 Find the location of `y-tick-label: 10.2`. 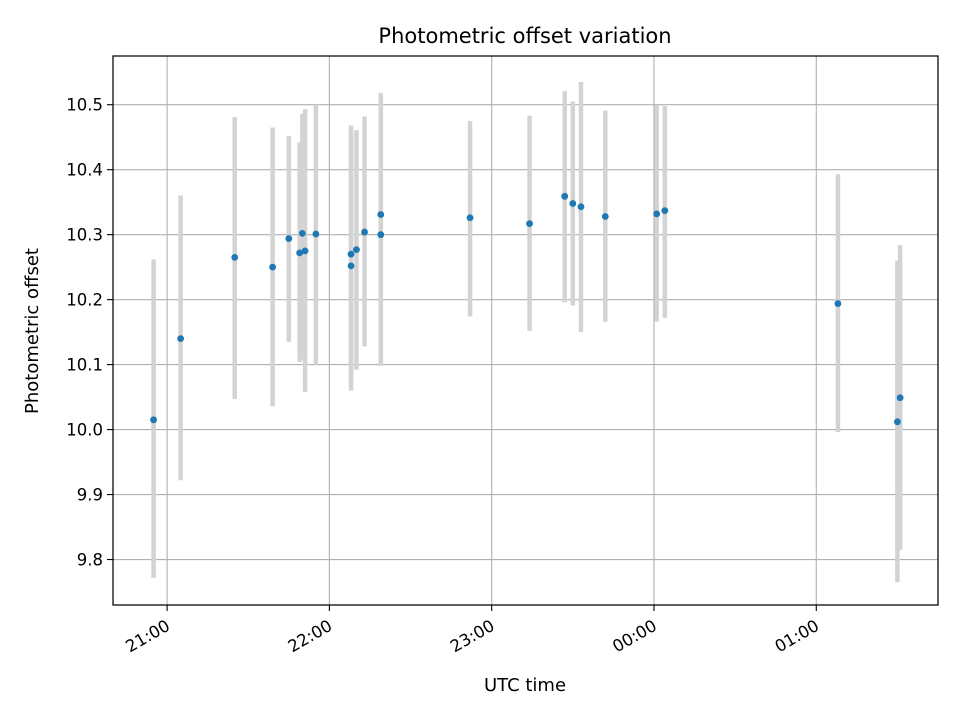

y-tick-label: 10.2 is located at coordinates (84, 300).